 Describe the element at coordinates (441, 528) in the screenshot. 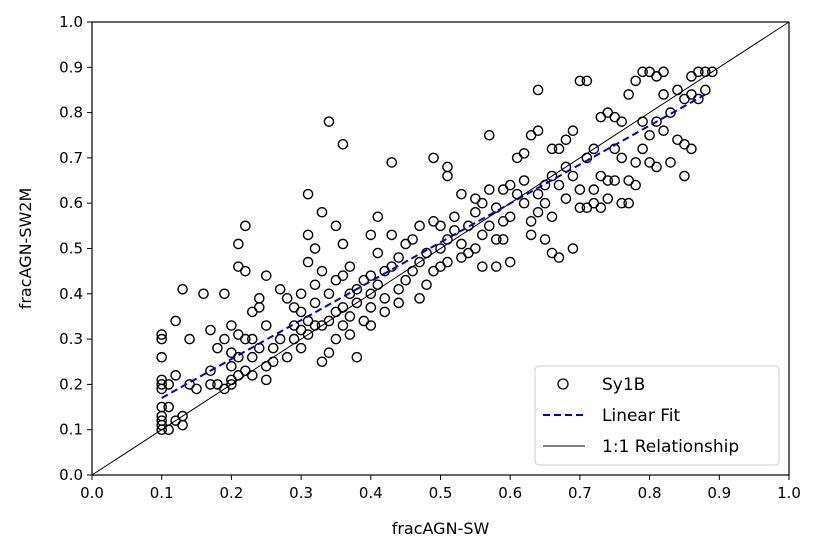

I see `x-axis-label: fracAGN-SW` at that location.